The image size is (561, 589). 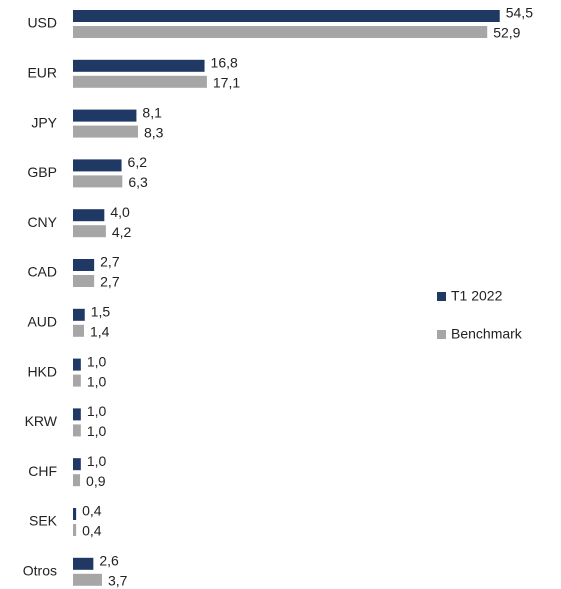 I want to click on data-label: 0,9, so click(x=96, y=481).